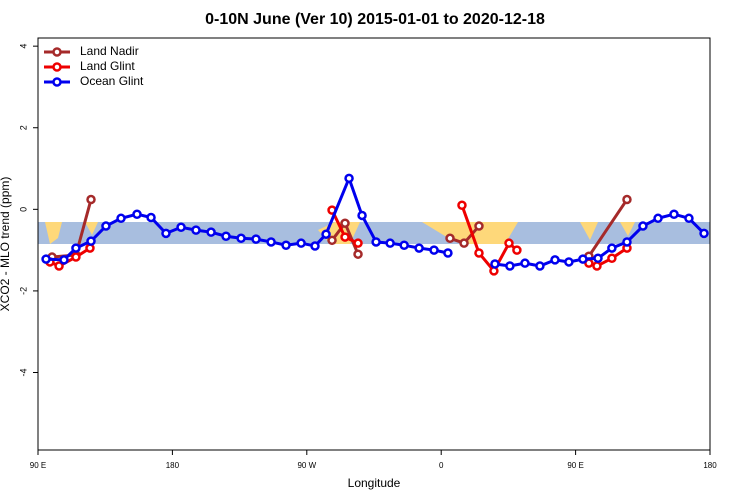  I want to click on x-tick-label: 90 W, so click(306, 465).